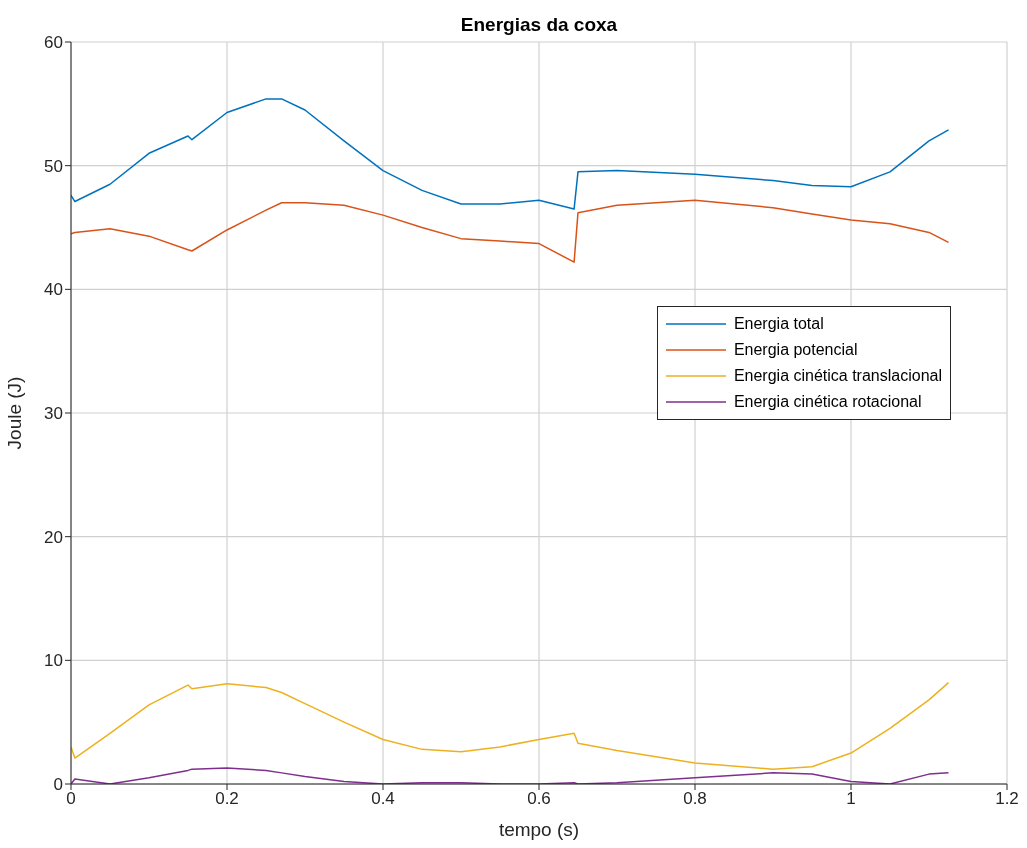  I want to click on legend-label: Energia total, so click(778, 324).